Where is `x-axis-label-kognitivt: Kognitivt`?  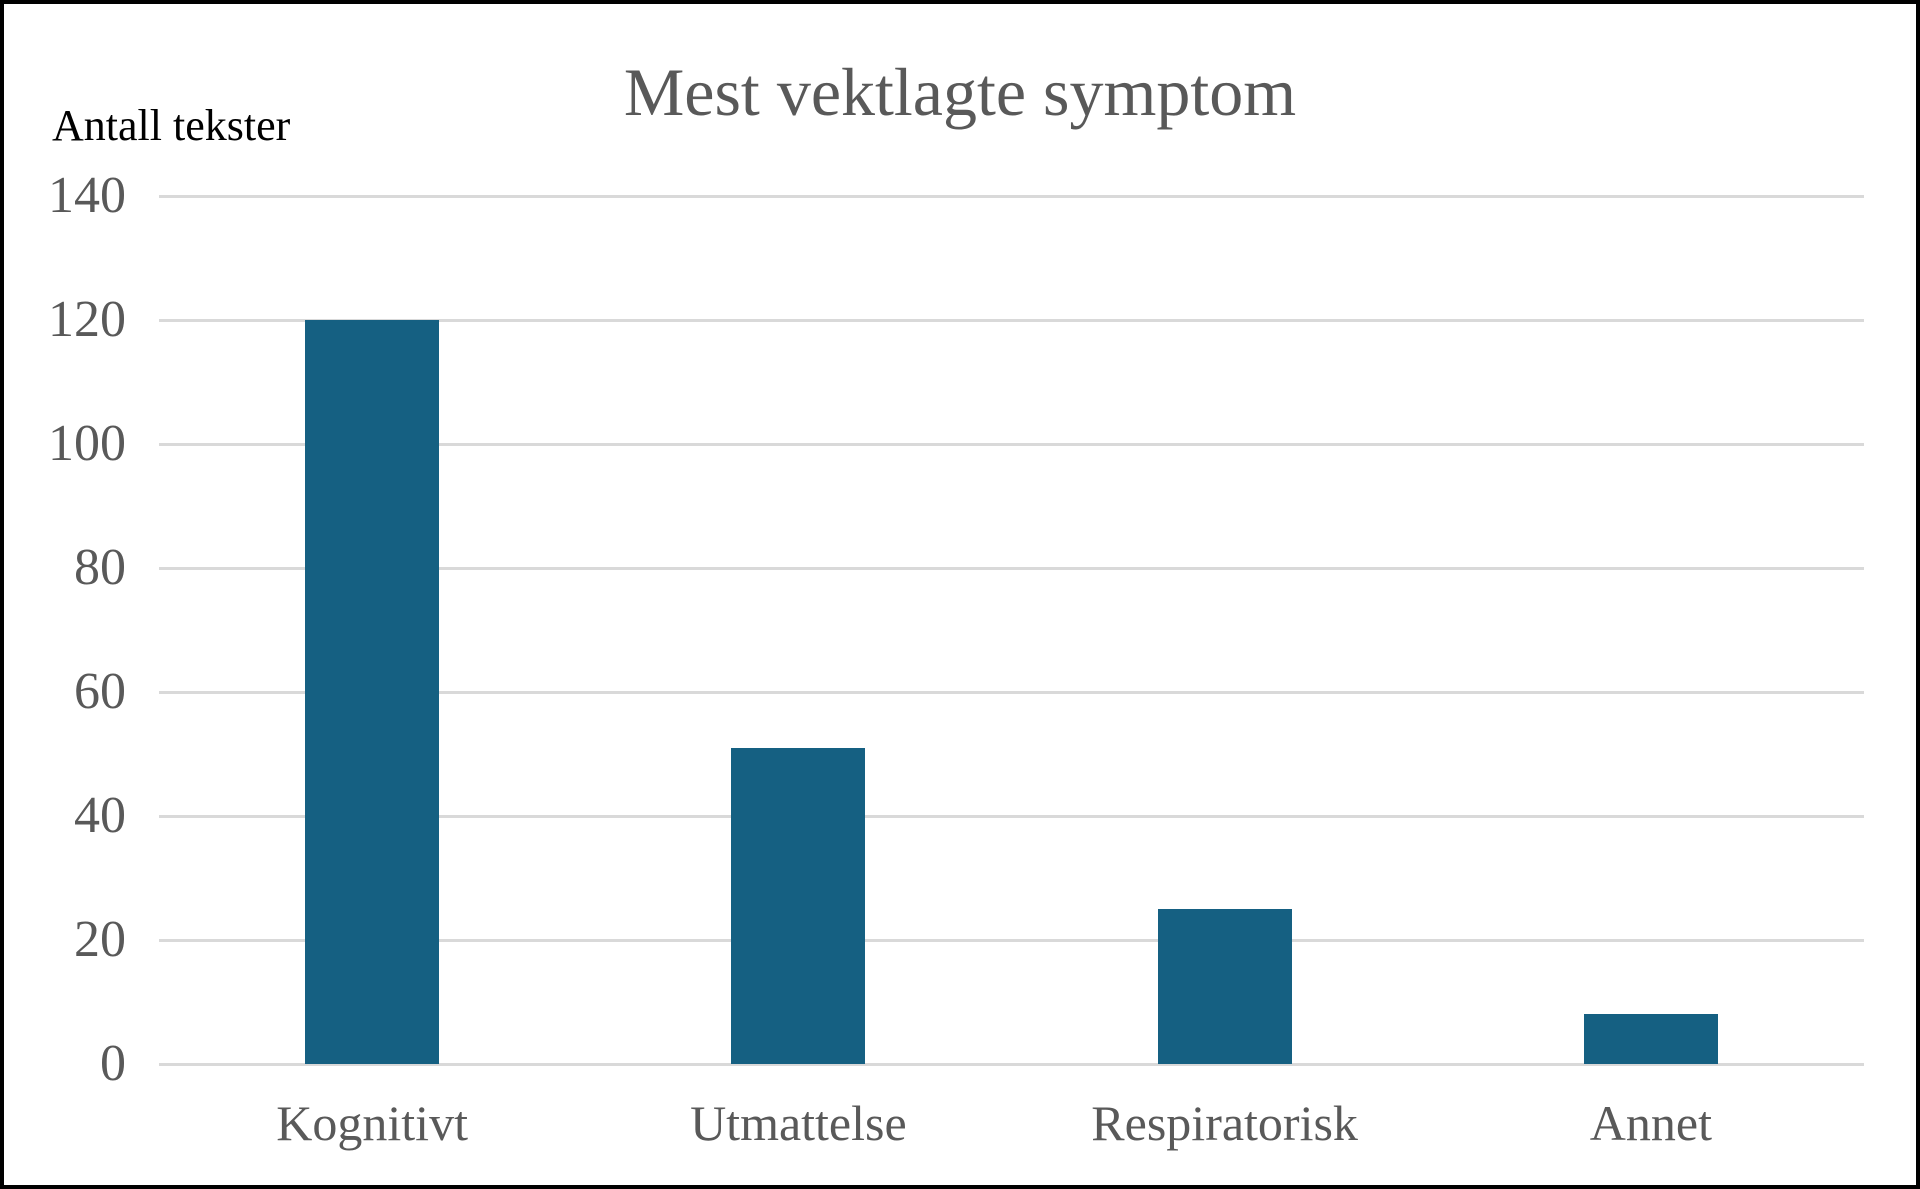
x-axis-label-kognitivt: Kognitivt is located at coordinates (372, 1123).